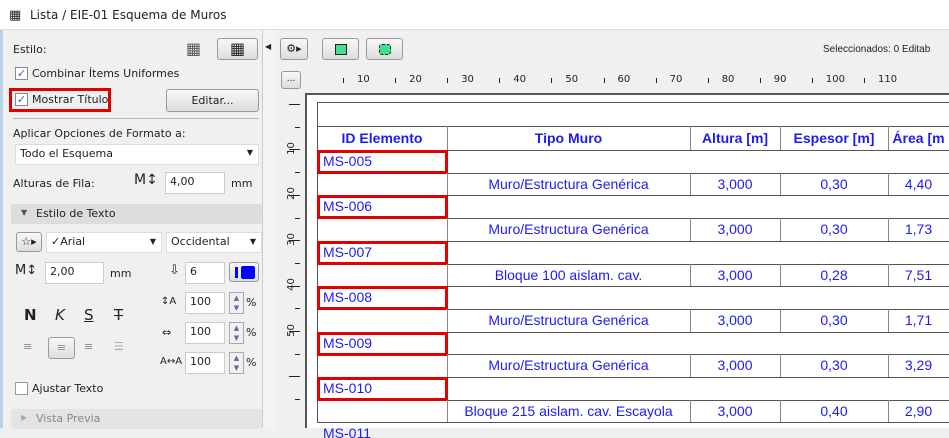  I want to click on window-title: Lista / EIE-01 Esquema de Muros, so click(128, 15).